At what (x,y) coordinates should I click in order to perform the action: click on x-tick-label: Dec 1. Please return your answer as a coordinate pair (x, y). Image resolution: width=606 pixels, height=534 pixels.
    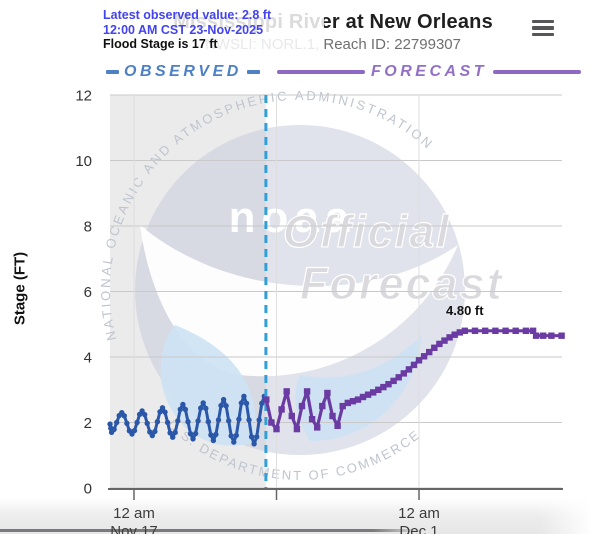
    Looking at the image, I should click on (418, 528).